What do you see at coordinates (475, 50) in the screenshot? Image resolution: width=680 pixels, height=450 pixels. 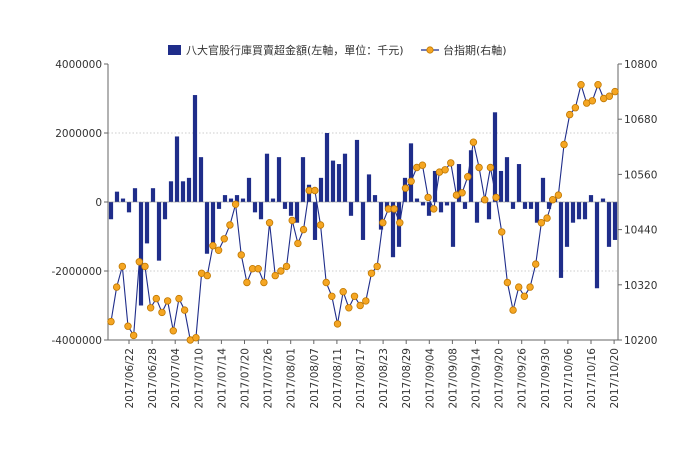 I see `legend-label-line: 台指期(右軸)` at bounding box center [475, 50].